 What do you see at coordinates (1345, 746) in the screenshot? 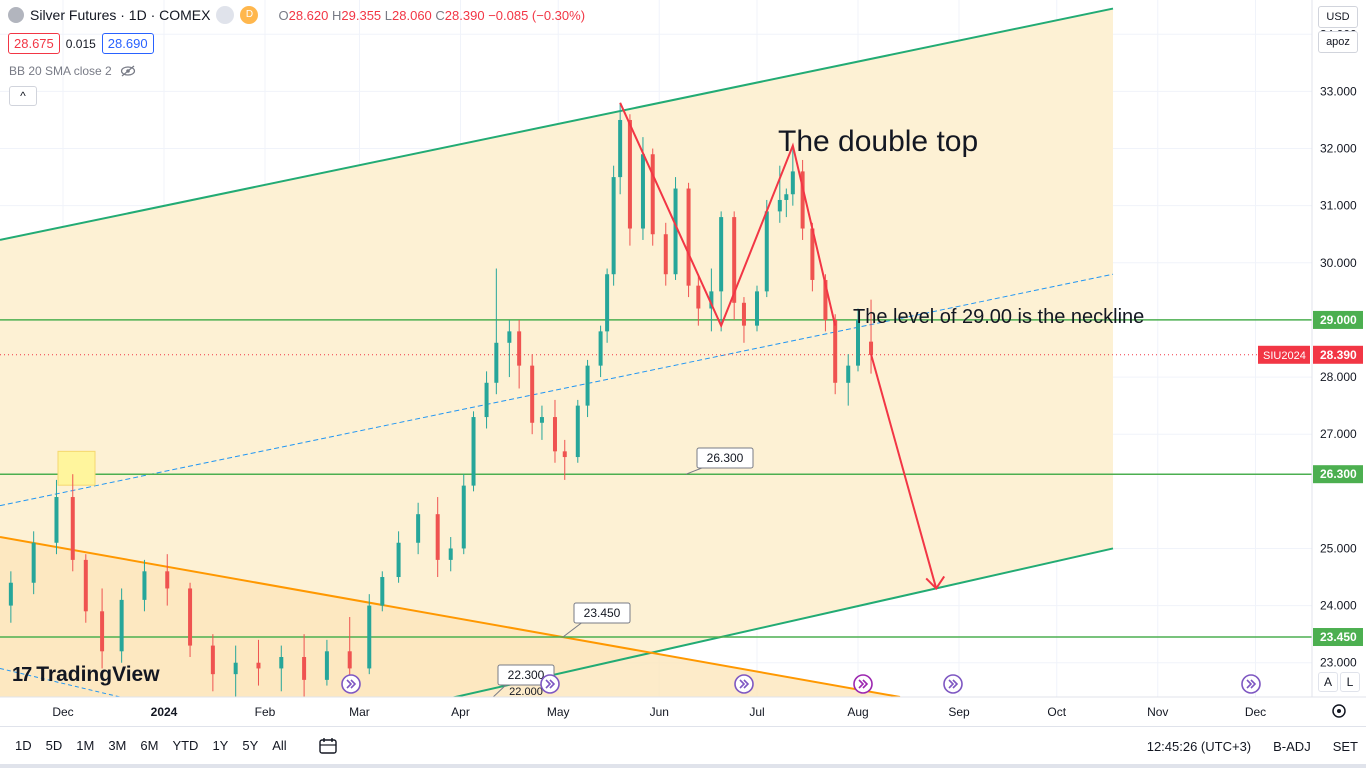
I see `session-toggle: SET` at bounding box center [1345, 746].